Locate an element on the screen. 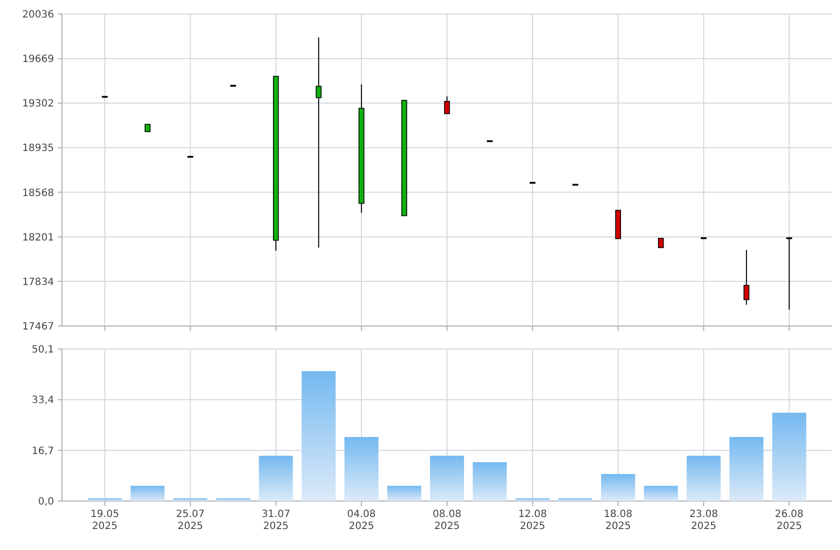 This screenshot has height=550, width=840. y-tick-label: 50,1 is located at coordinates (43, 350).